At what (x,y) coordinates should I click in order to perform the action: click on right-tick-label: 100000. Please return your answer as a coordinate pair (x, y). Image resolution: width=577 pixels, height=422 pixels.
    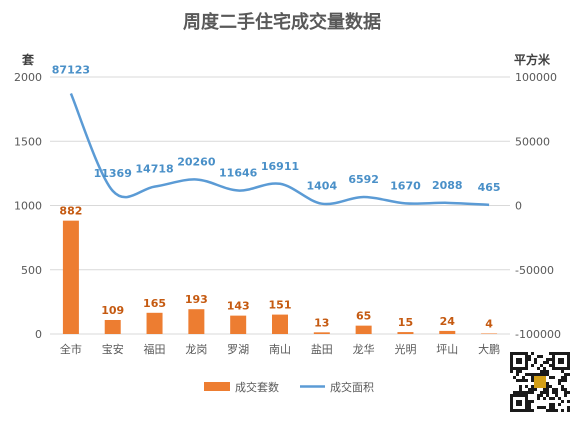
    Looking at the image, I should click on (536, 77).